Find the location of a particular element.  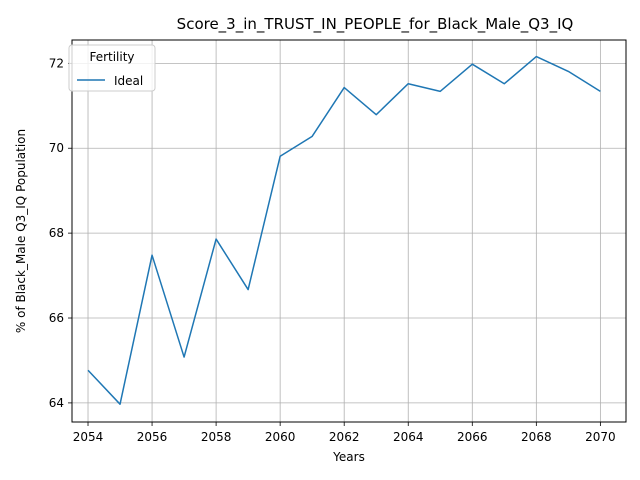

x-axis-label: Years is located at coordinates (348, 457).